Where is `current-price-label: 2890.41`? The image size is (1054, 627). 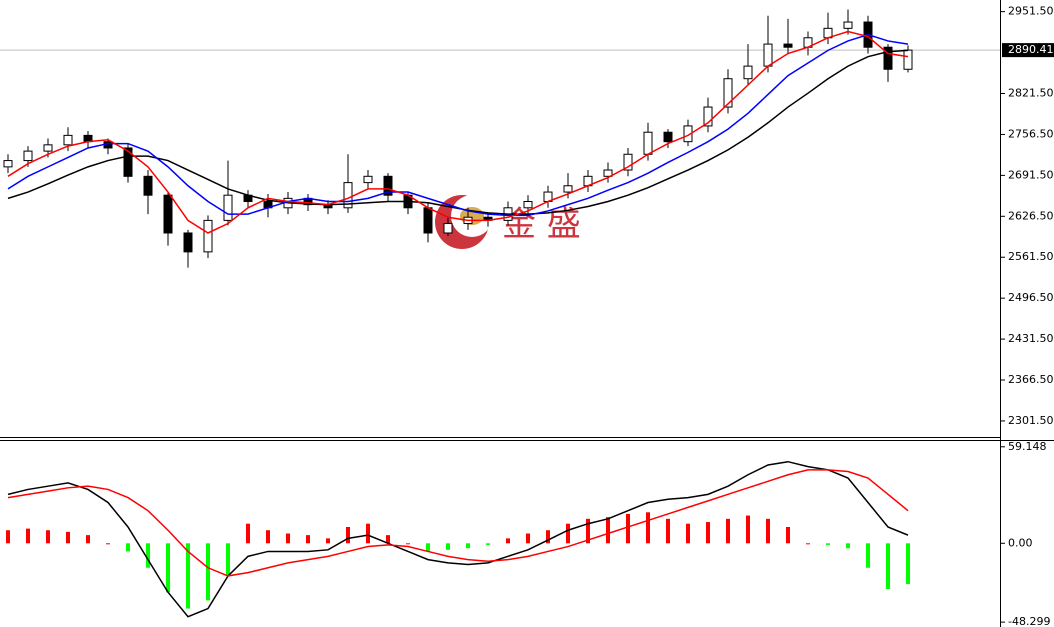
current-price-label: 2890.41 is located at coordinates (1031, 49).